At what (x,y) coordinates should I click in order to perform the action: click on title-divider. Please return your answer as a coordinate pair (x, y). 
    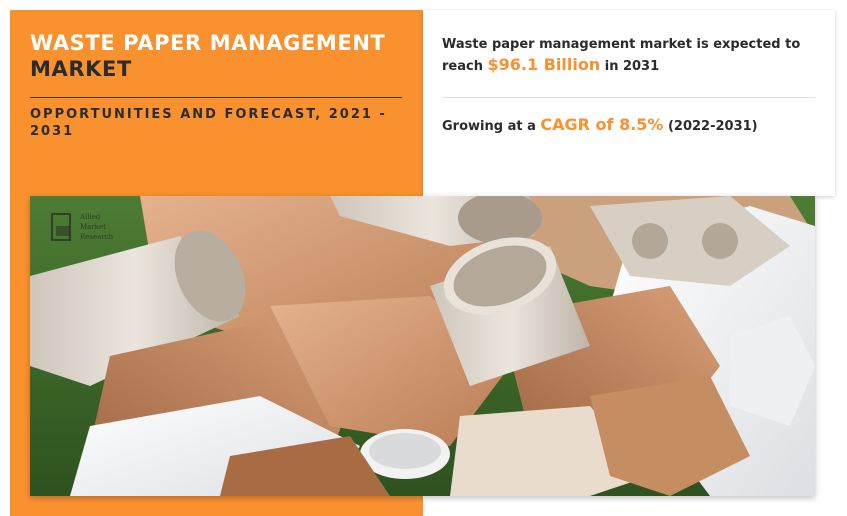
    Looking at the image, I should click on (216, 97).